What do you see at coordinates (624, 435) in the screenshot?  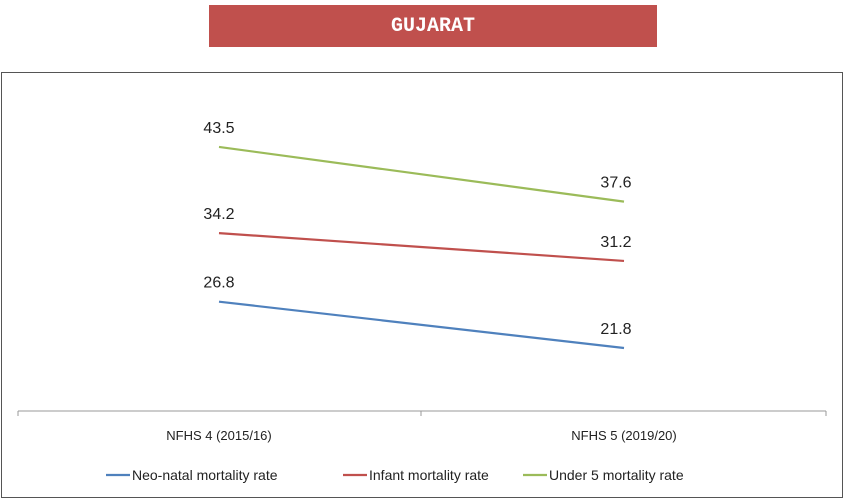 I see `x-tick-label: NFHS 5 (2019/20)` at bounding box center [624, 435].